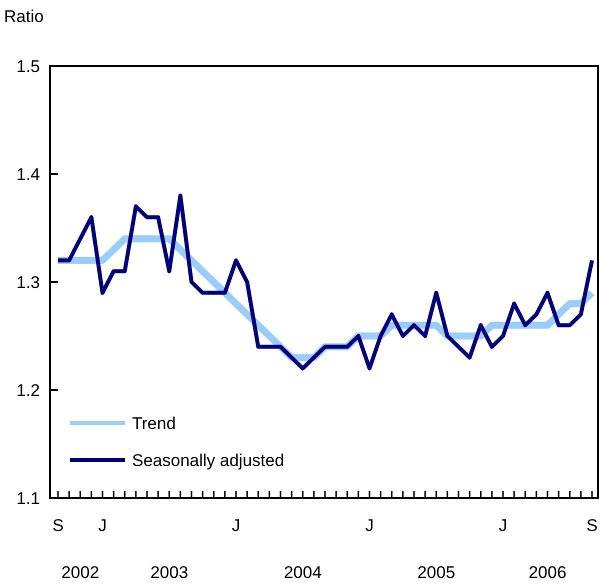 This screenshot has height=584, width=600. I want to click on y-tick-label: 1.3, so click(28, 282).